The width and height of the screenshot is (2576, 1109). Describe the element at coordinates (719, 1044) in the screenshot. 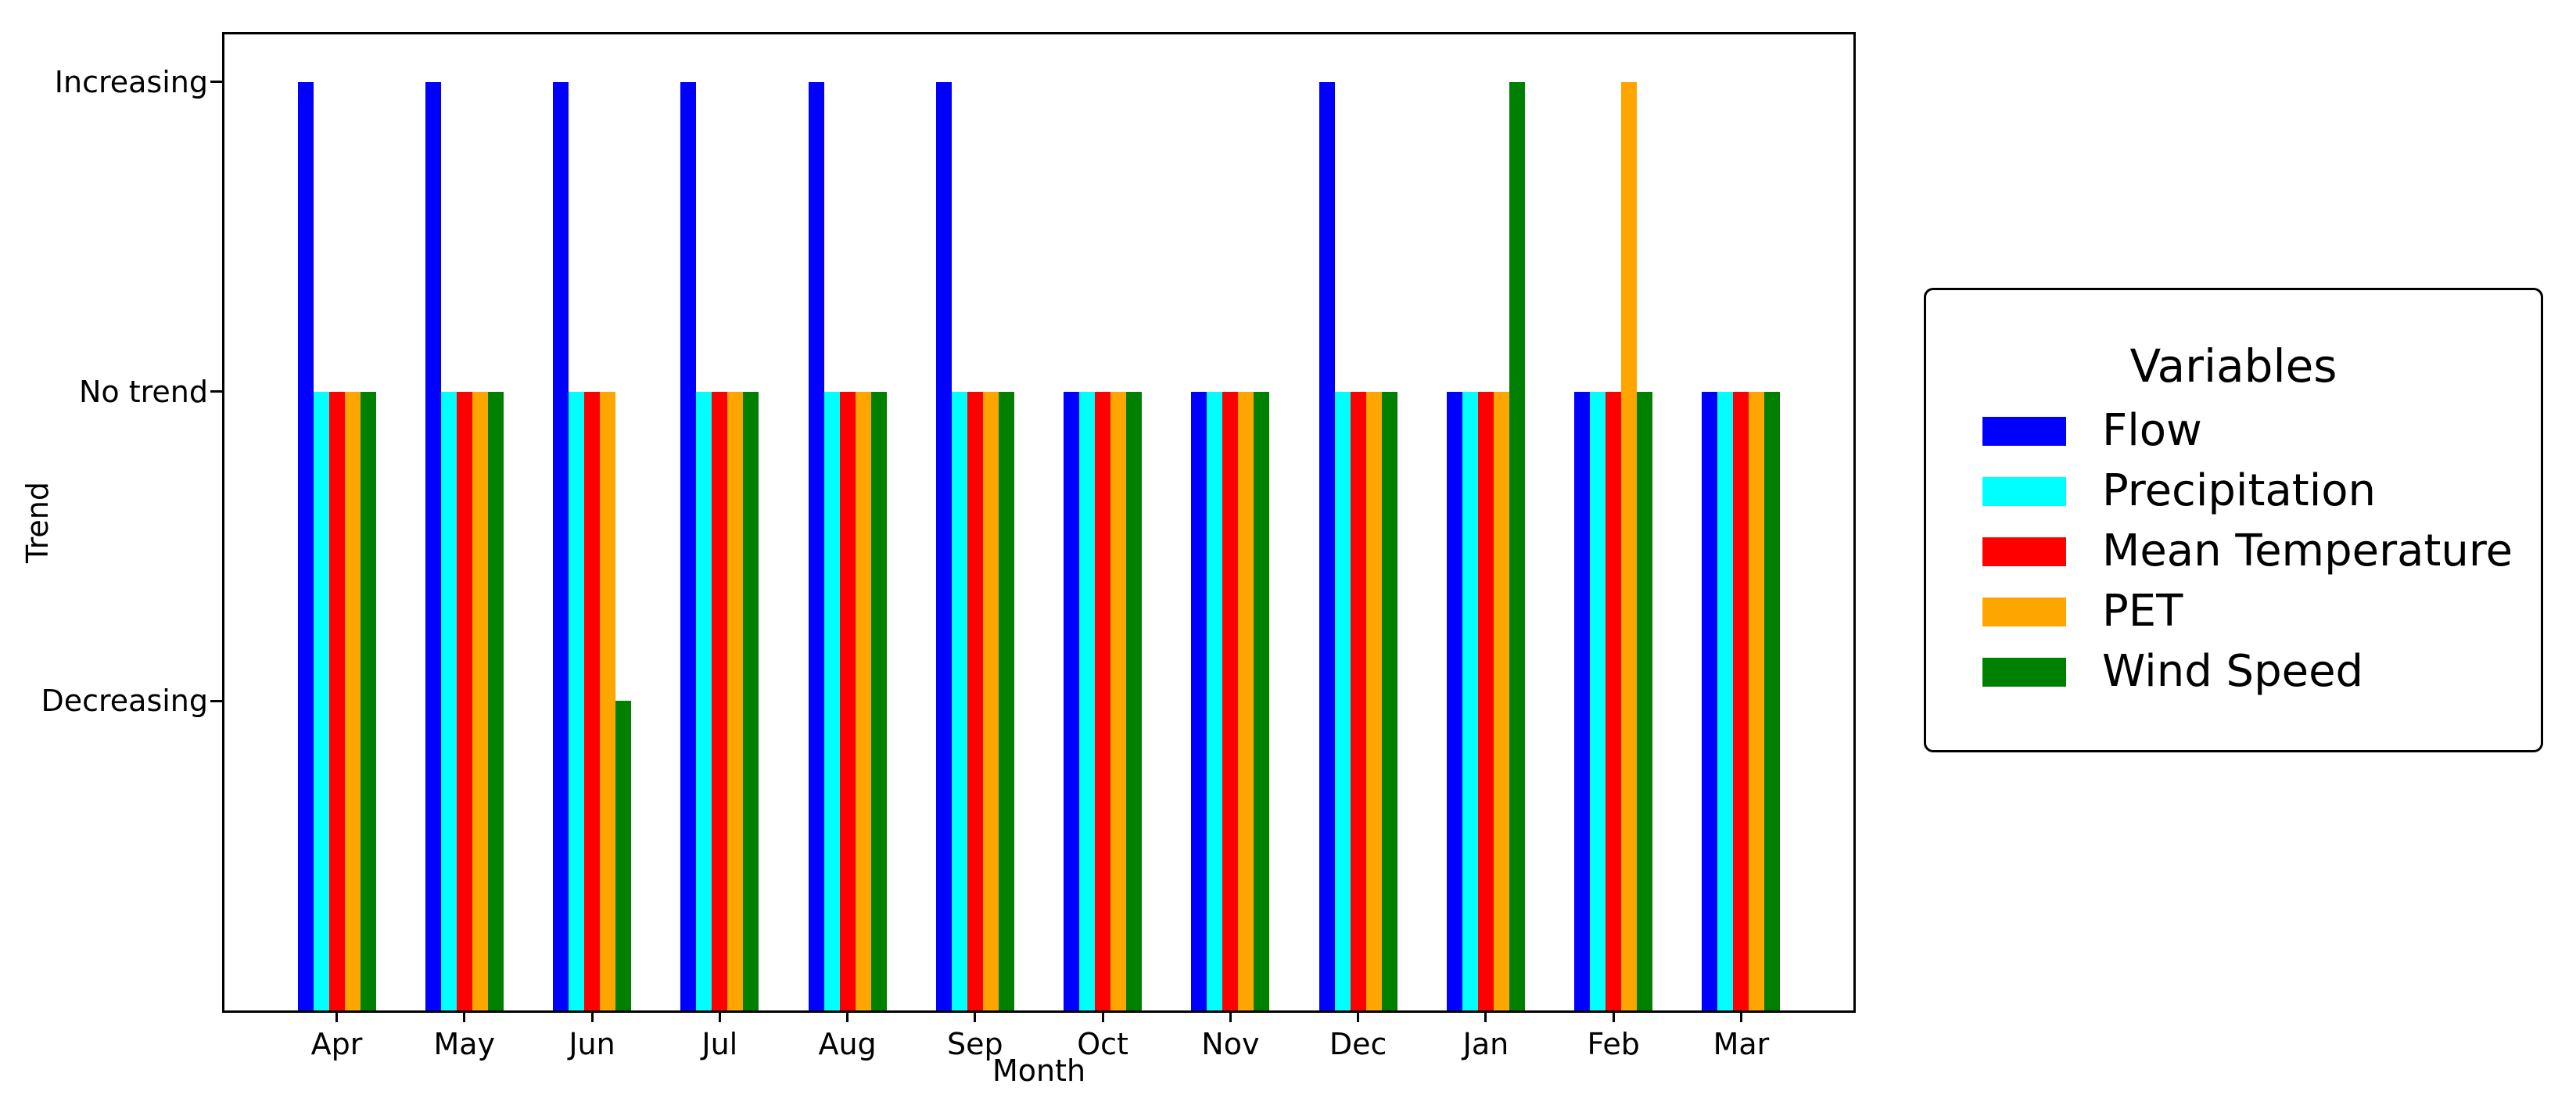

I see `x-tick-label-jul: Jul` at that location.